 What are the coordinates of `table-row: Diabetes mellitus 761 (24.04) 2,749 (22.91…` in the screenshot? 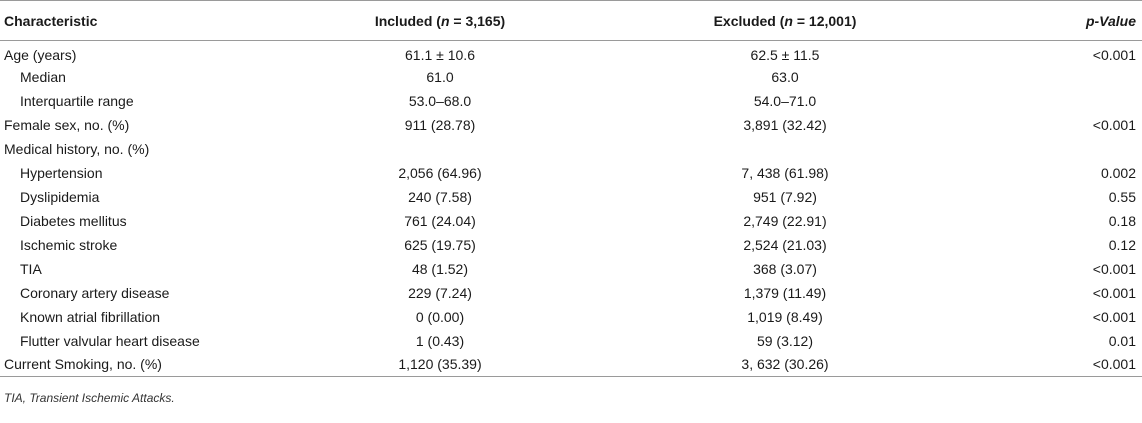 It's located at (571, 221).